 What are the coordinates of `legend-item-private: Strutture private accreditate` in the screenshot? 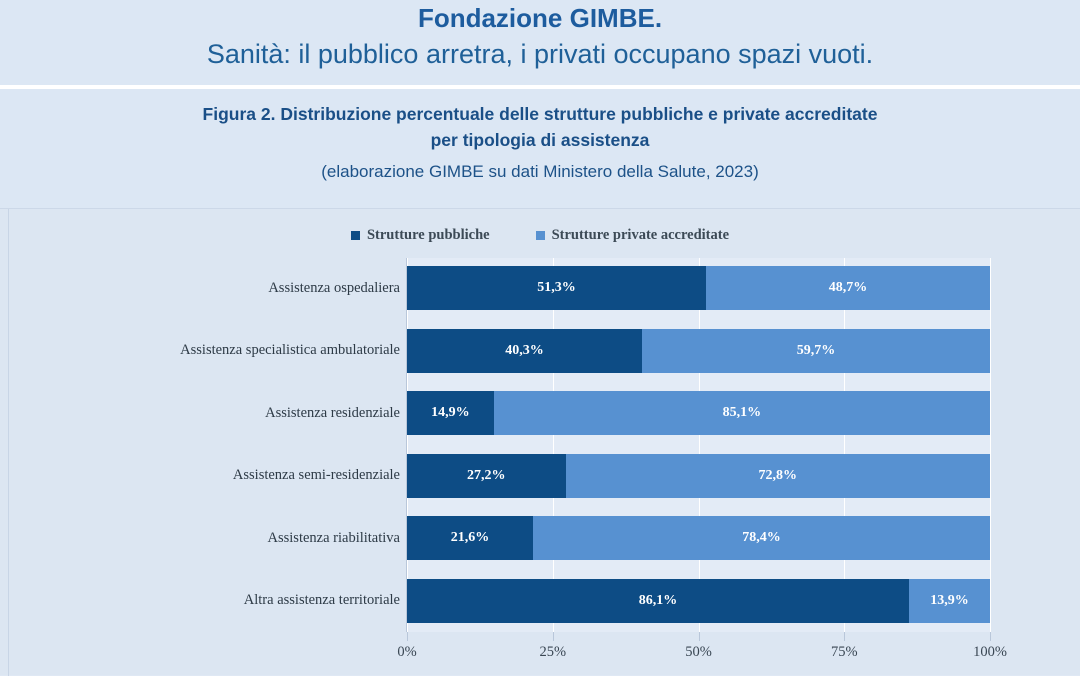 It's located at (632, 235).